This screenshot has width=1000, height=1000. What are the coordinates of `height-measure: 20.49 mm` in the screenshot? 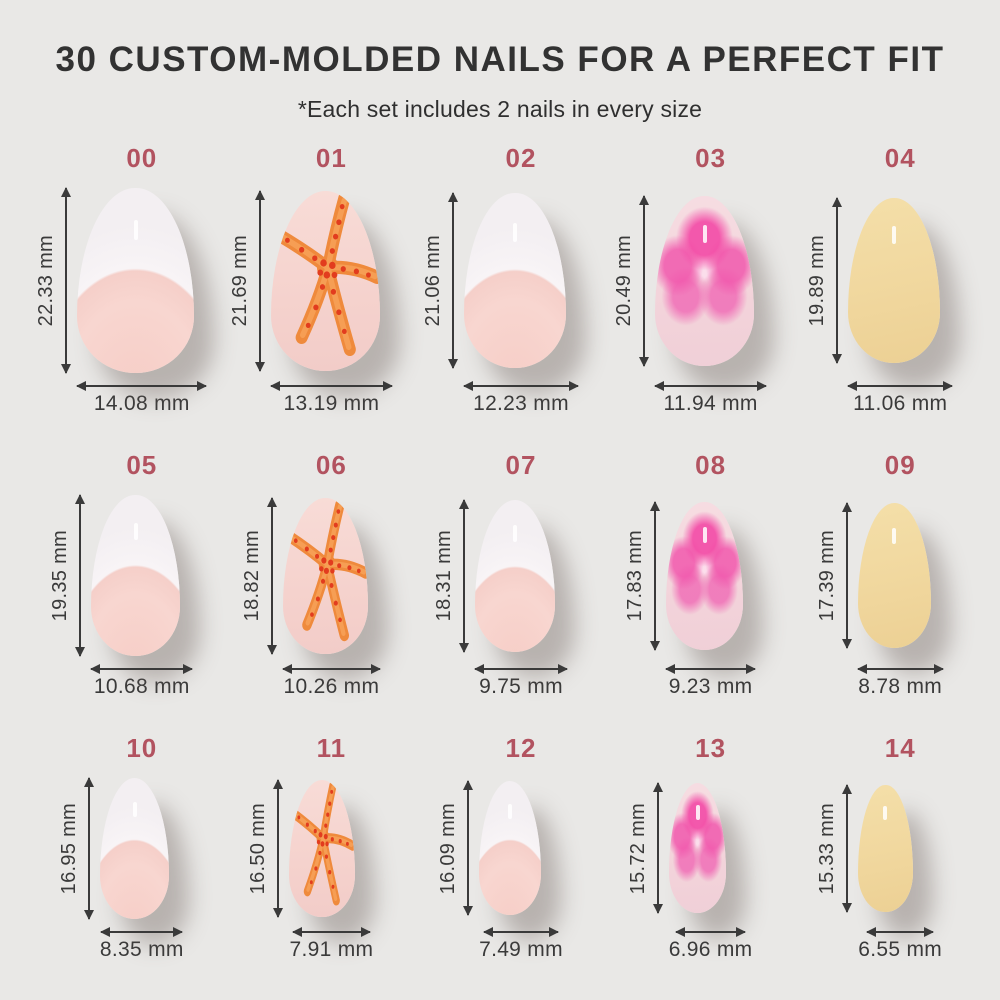 It's located at (629, 280).